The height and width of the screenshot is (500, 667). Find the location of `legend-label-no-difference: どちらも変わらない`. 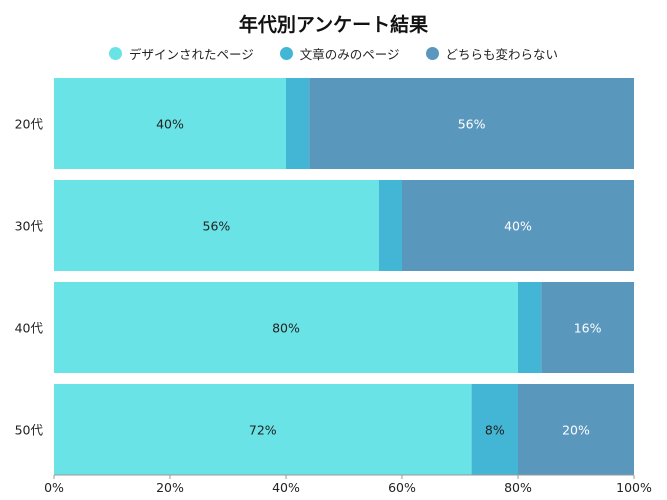

legend-label-no-difference: どちらも変わらない is located at coordinates (502, 54).